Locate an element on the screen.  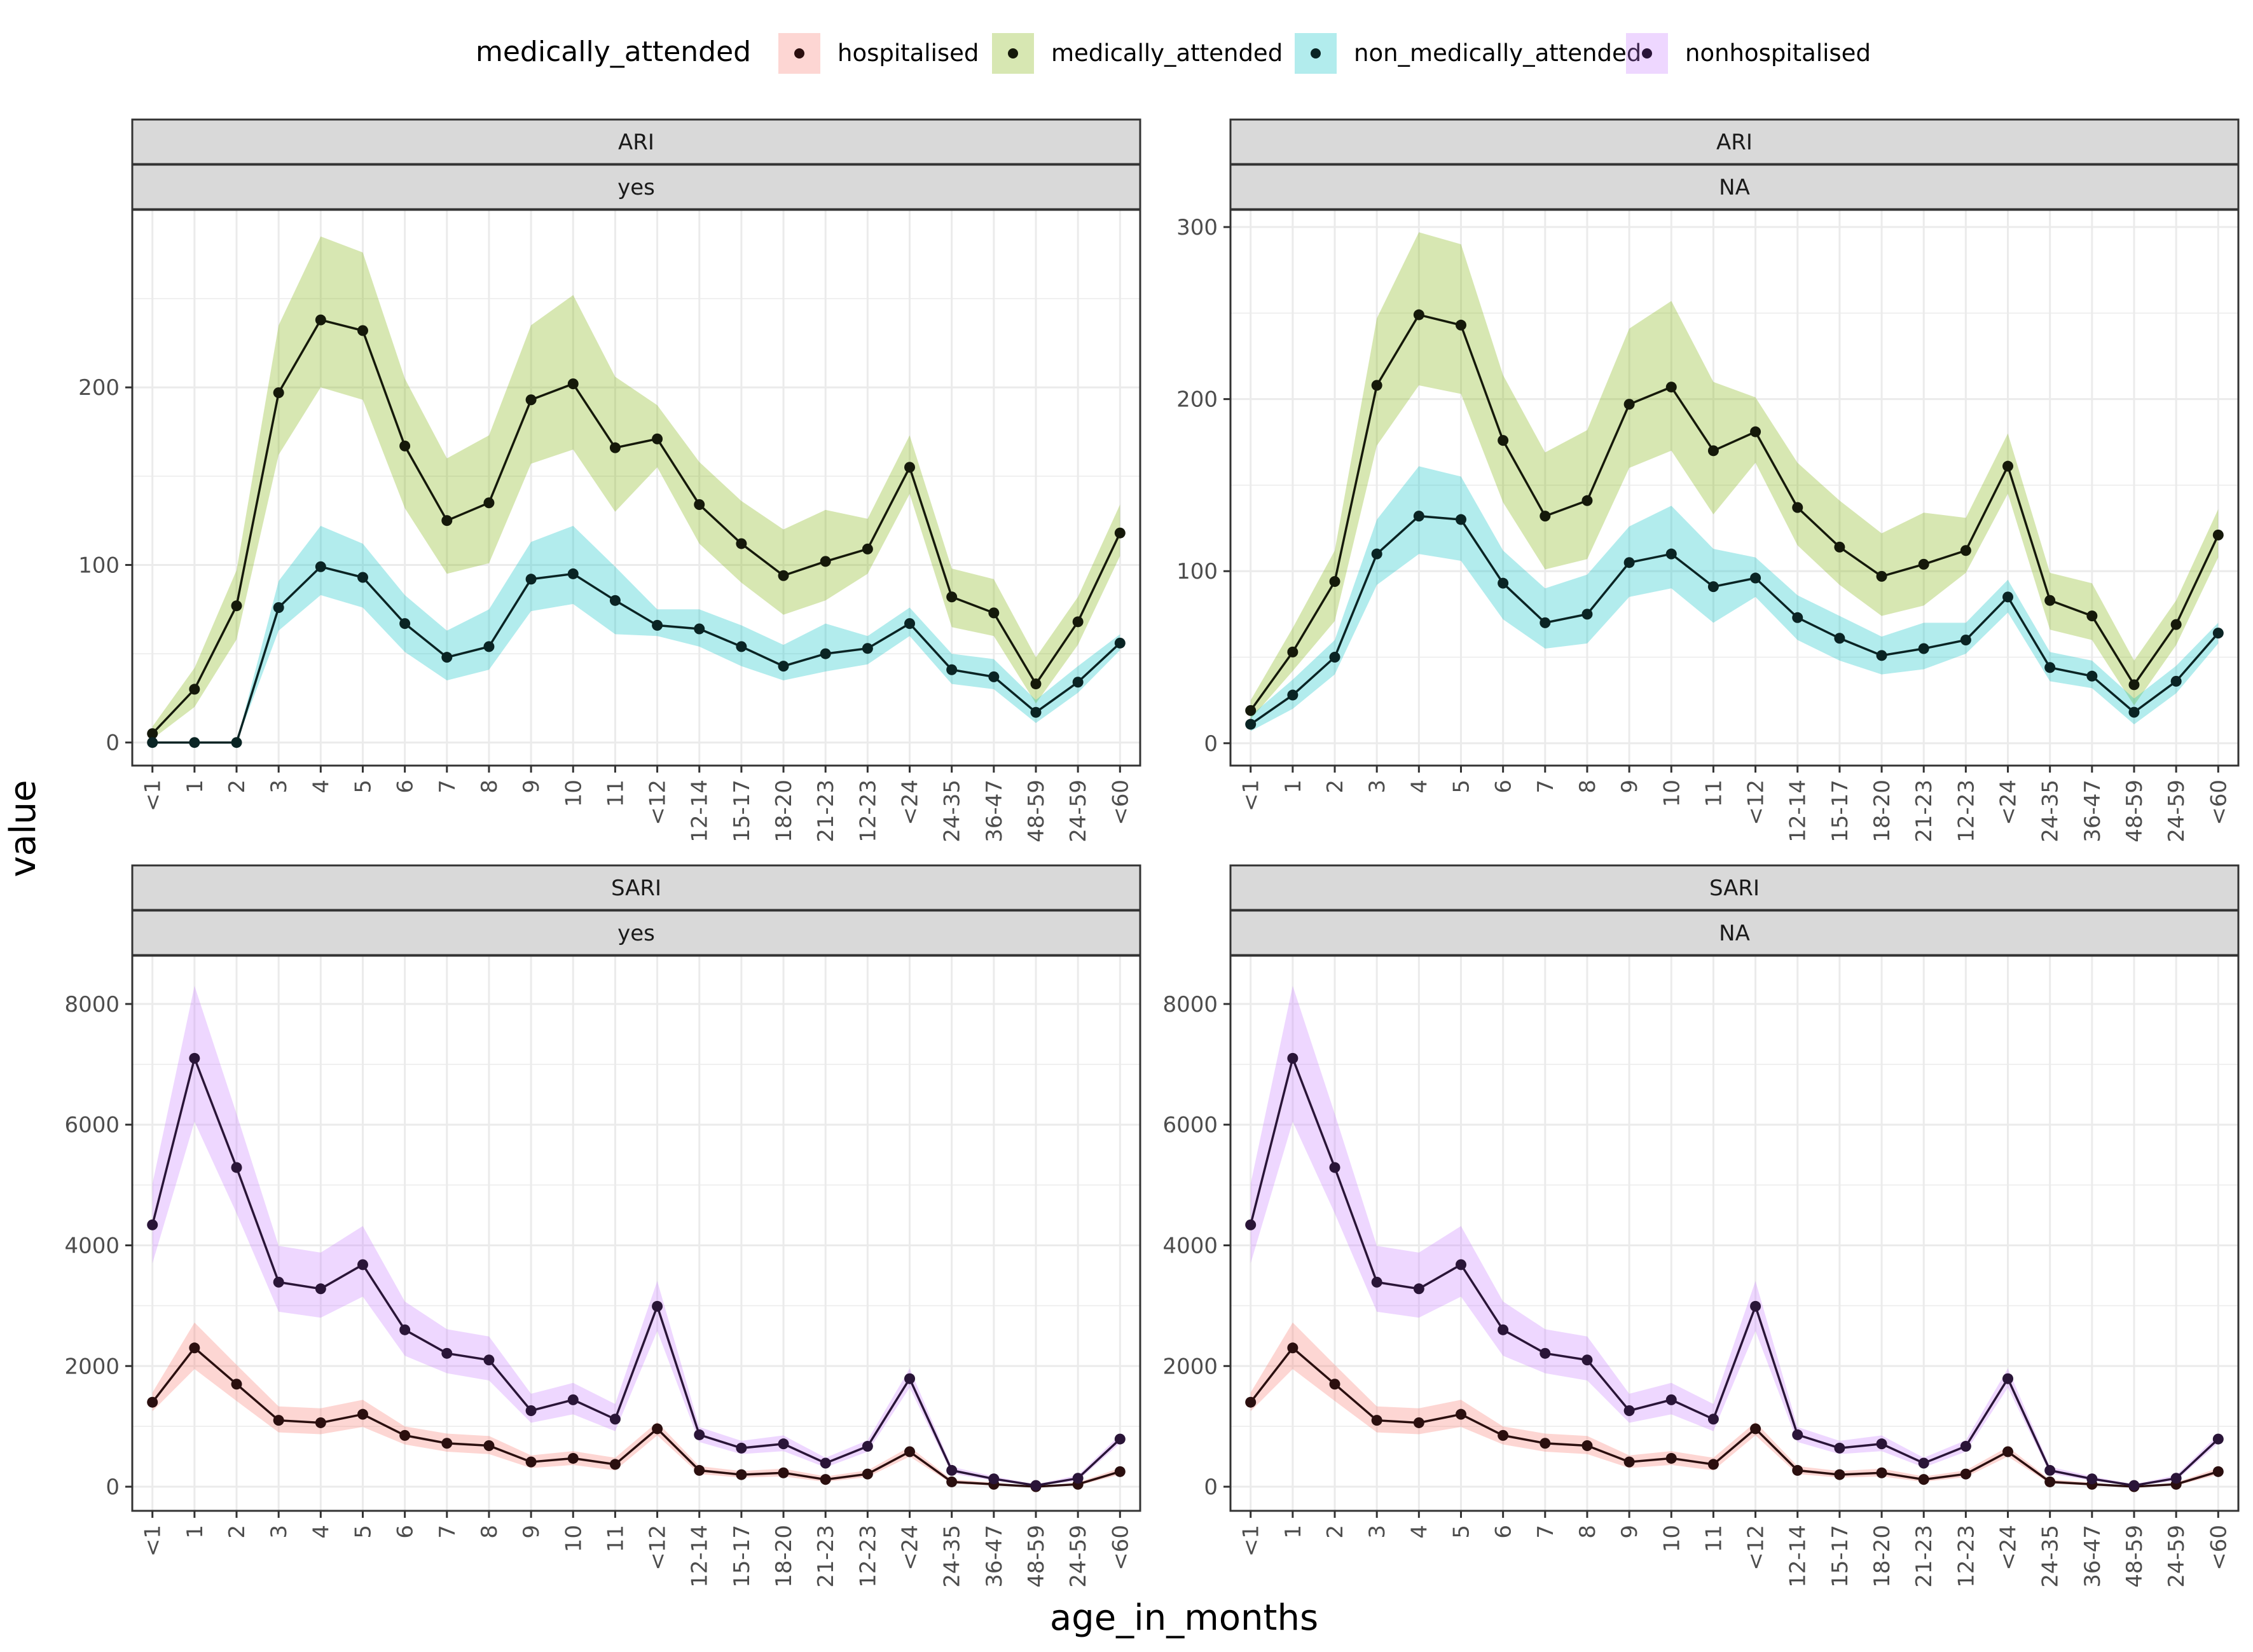
y-tick-label: 200 is located at coordinates (1197, 400).